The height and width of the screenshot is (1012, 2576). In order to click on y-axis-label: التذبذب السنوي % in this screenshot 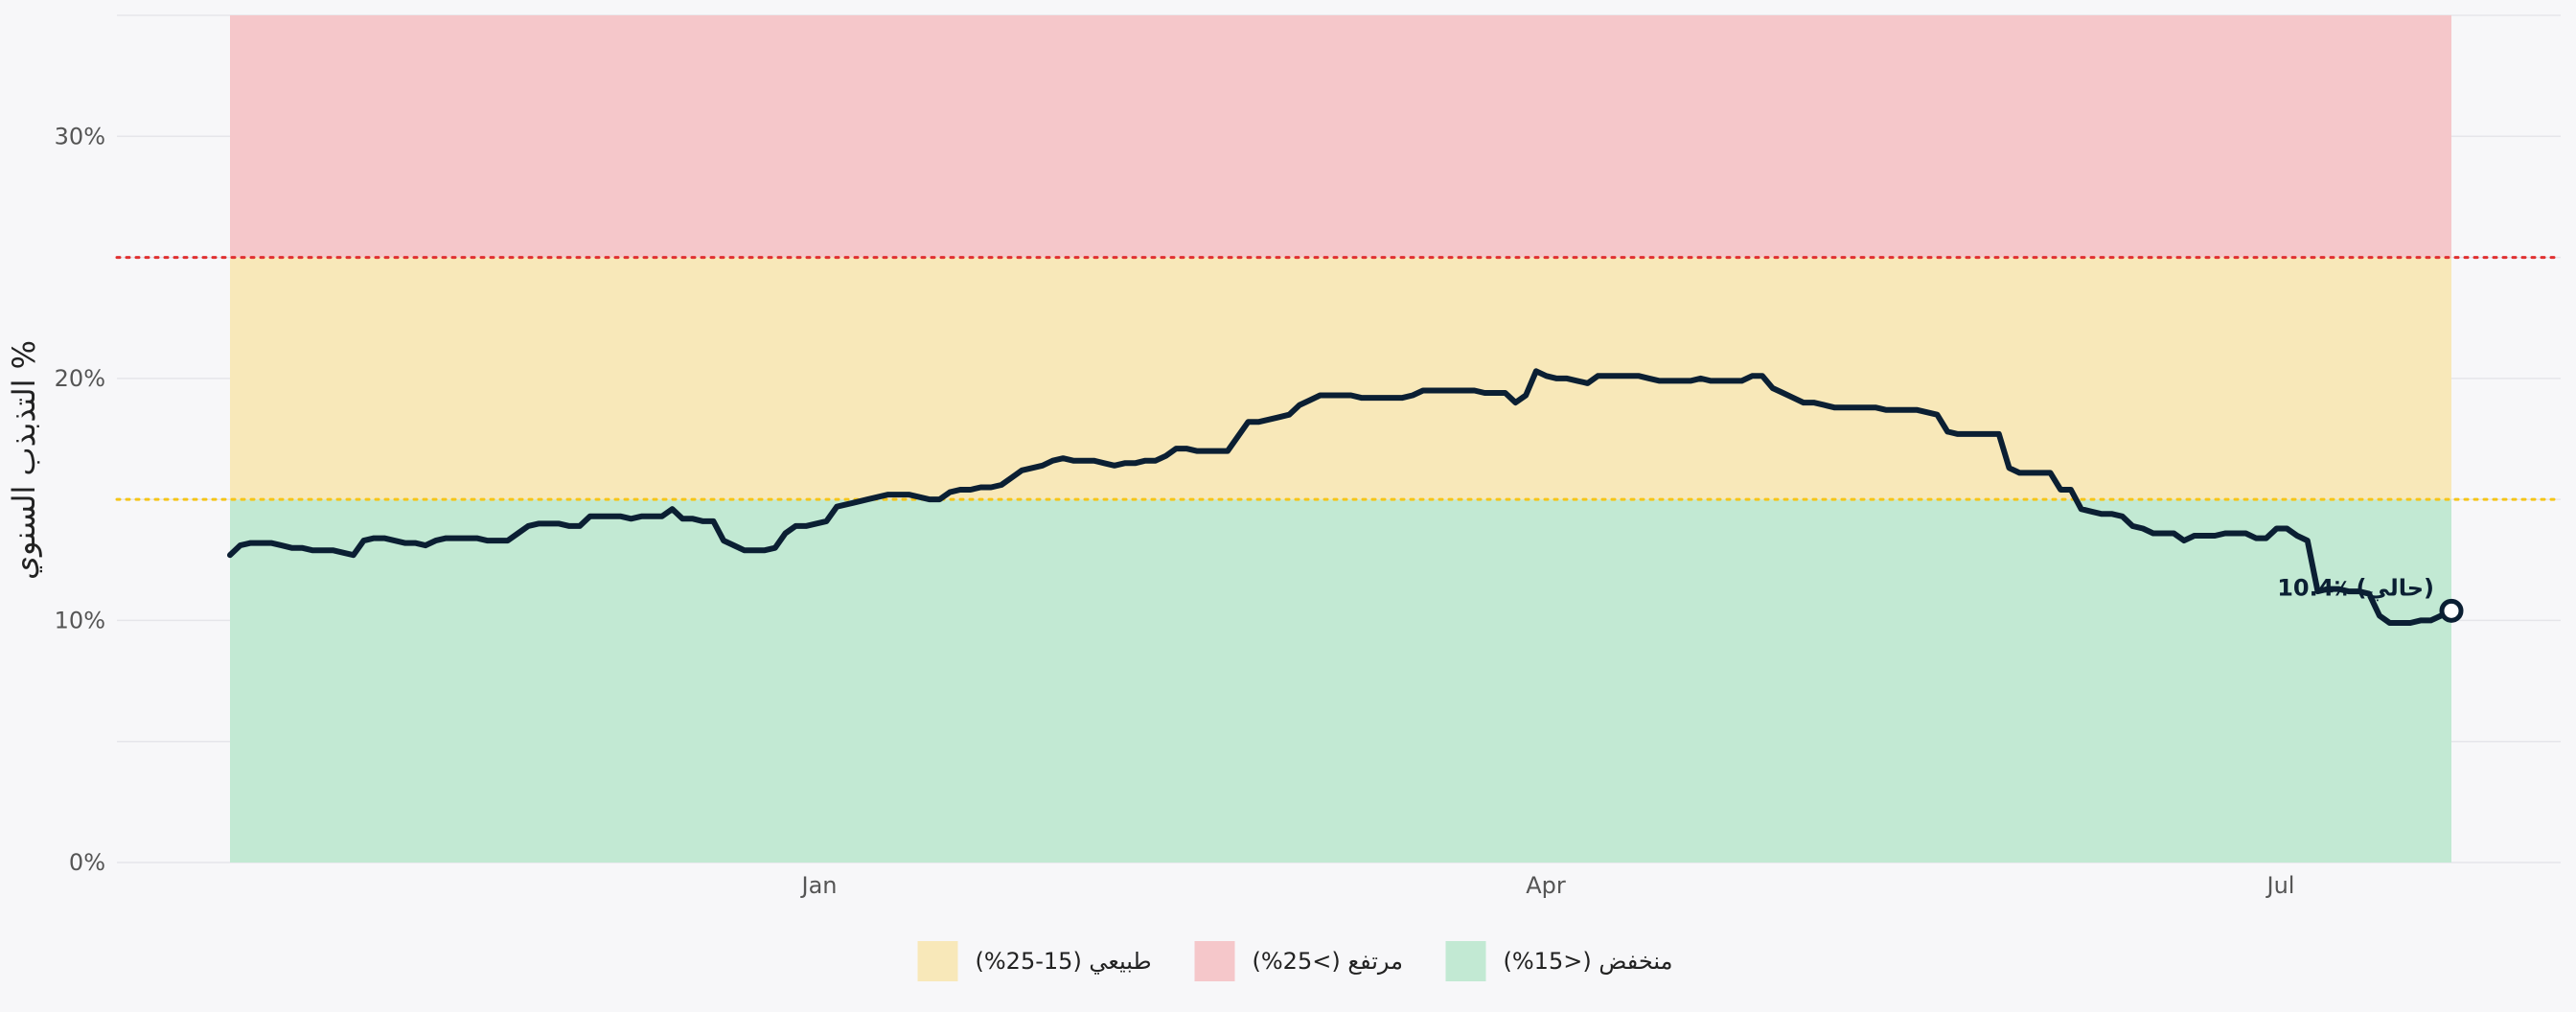, I will do `click(24, 460)`.